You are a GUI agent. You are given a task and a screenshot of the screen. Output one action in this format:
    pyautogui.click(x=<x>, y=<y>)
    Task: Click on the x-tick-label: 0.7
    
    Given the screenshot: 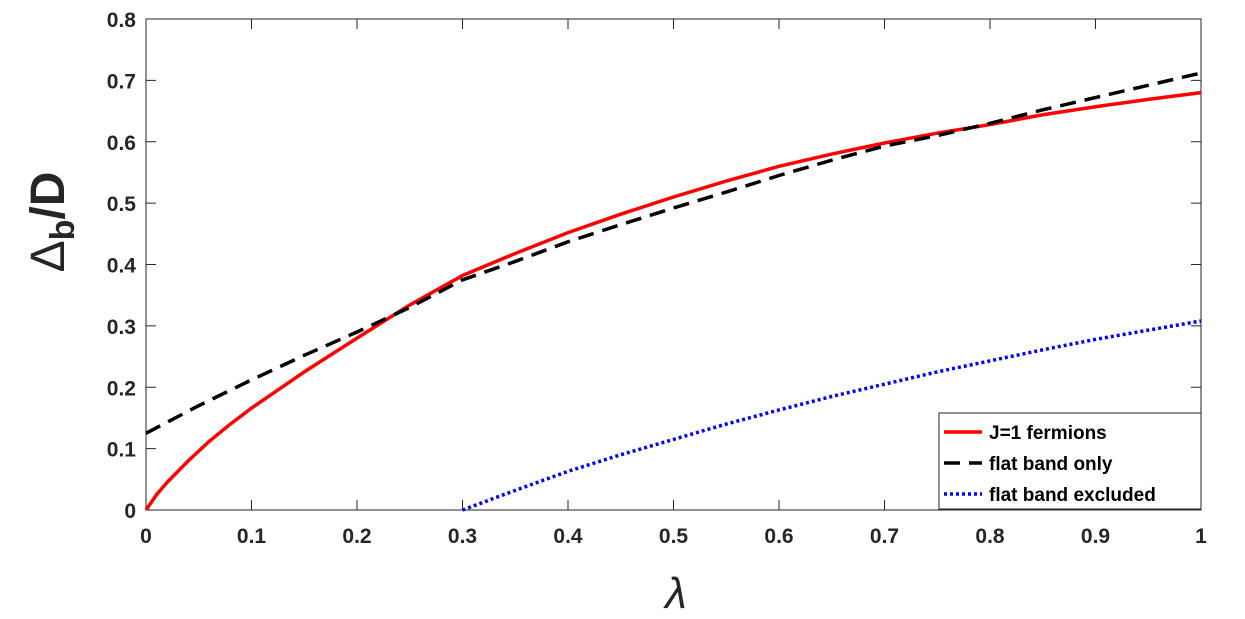 What is the action you would take?
    pyautogui.click(x=884, y=536)
    